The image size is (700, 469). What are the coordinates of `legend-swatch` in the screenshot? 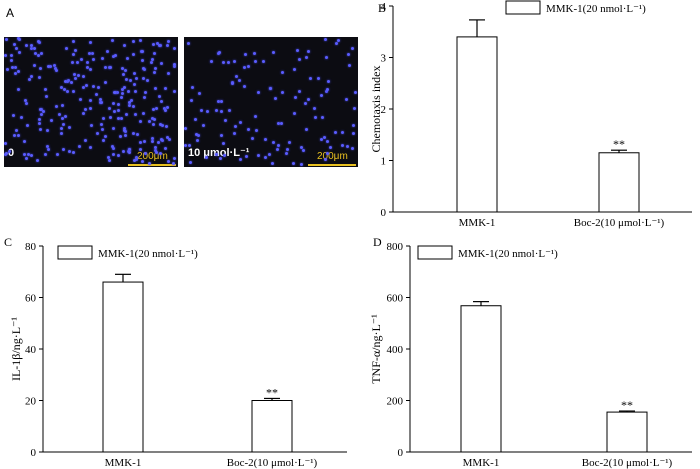 It's located at (435, 252).